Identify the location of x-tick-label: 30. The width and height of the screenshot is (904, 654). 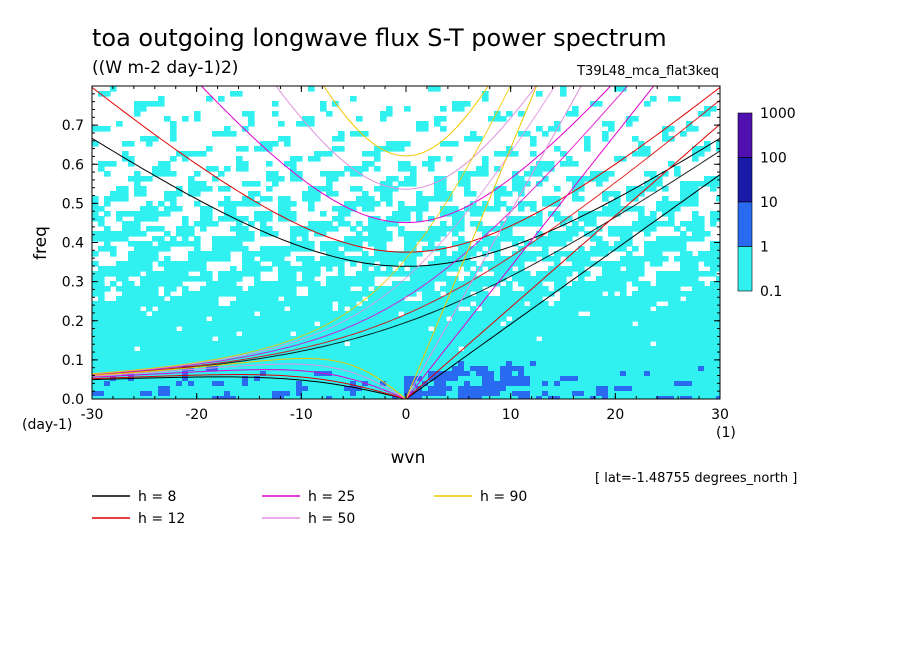
(720, 415).